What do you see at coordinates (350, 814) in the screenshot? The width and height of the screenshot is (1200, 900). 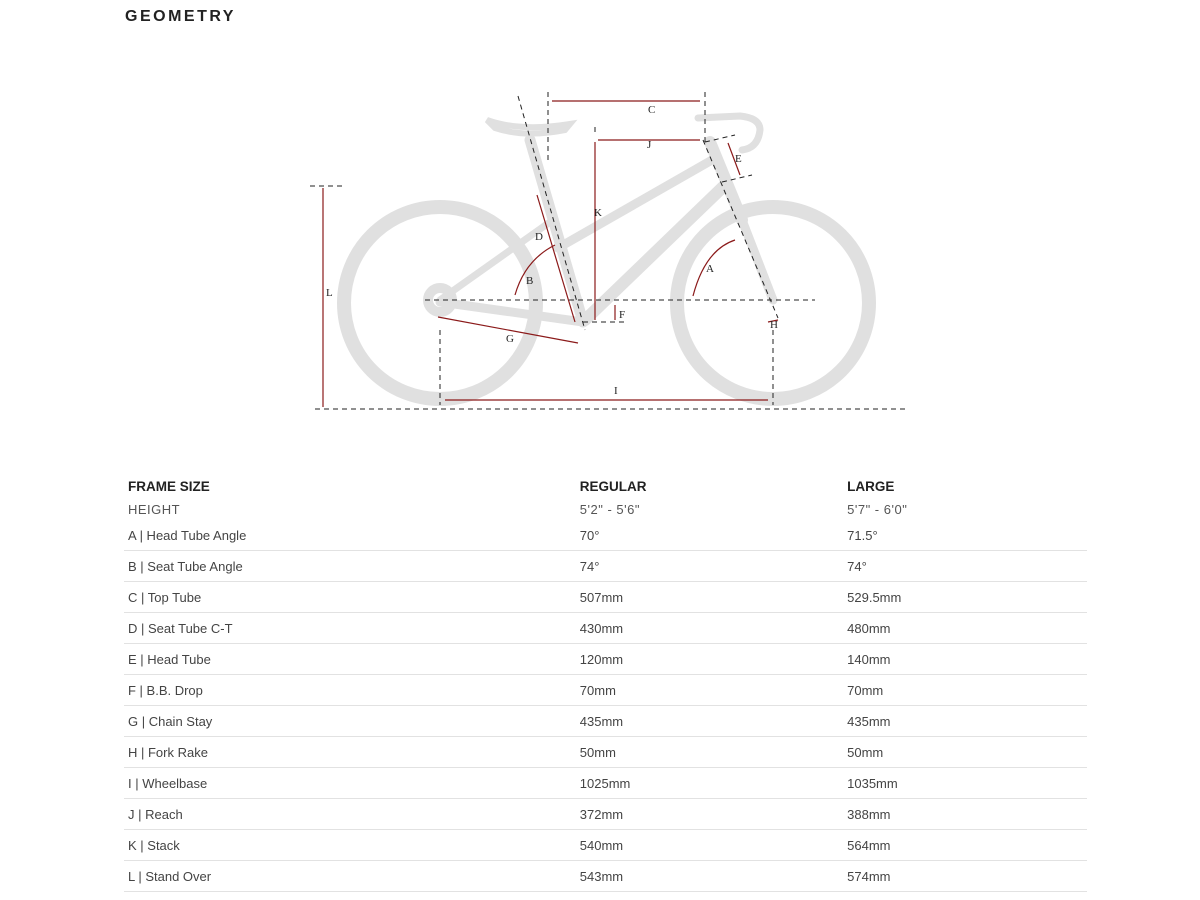 I see `cell-label: J | Reach` at bounding box center [350, 814].